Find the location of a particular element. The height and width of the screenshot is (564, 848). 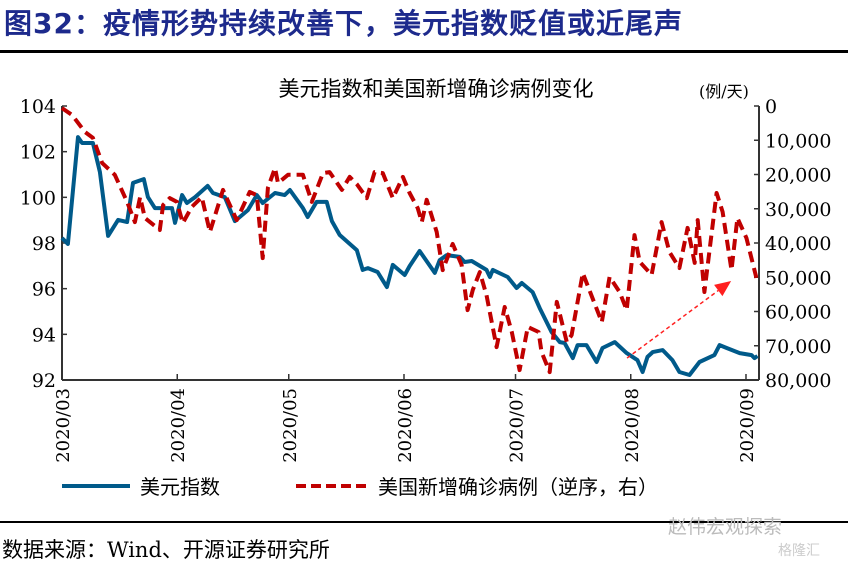

x-tick-label: 2020/03 is located at coordinates (63, 425).